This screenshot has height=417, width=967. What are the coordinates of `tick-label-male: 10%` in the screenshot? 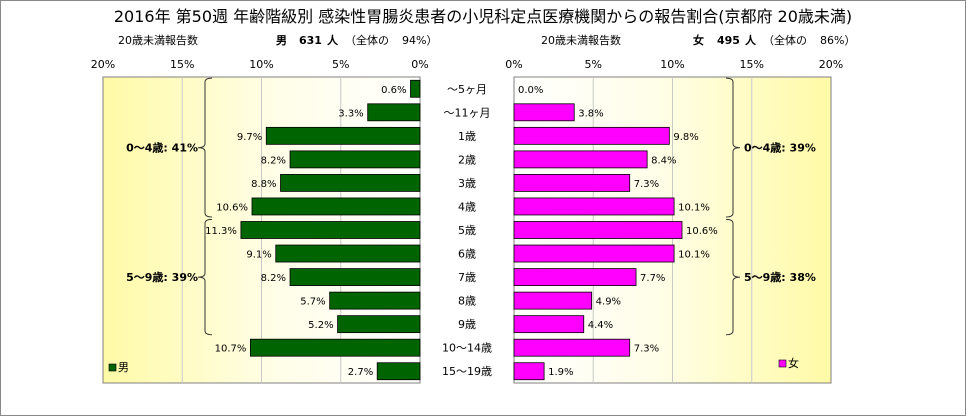 It's located at (261, 64).